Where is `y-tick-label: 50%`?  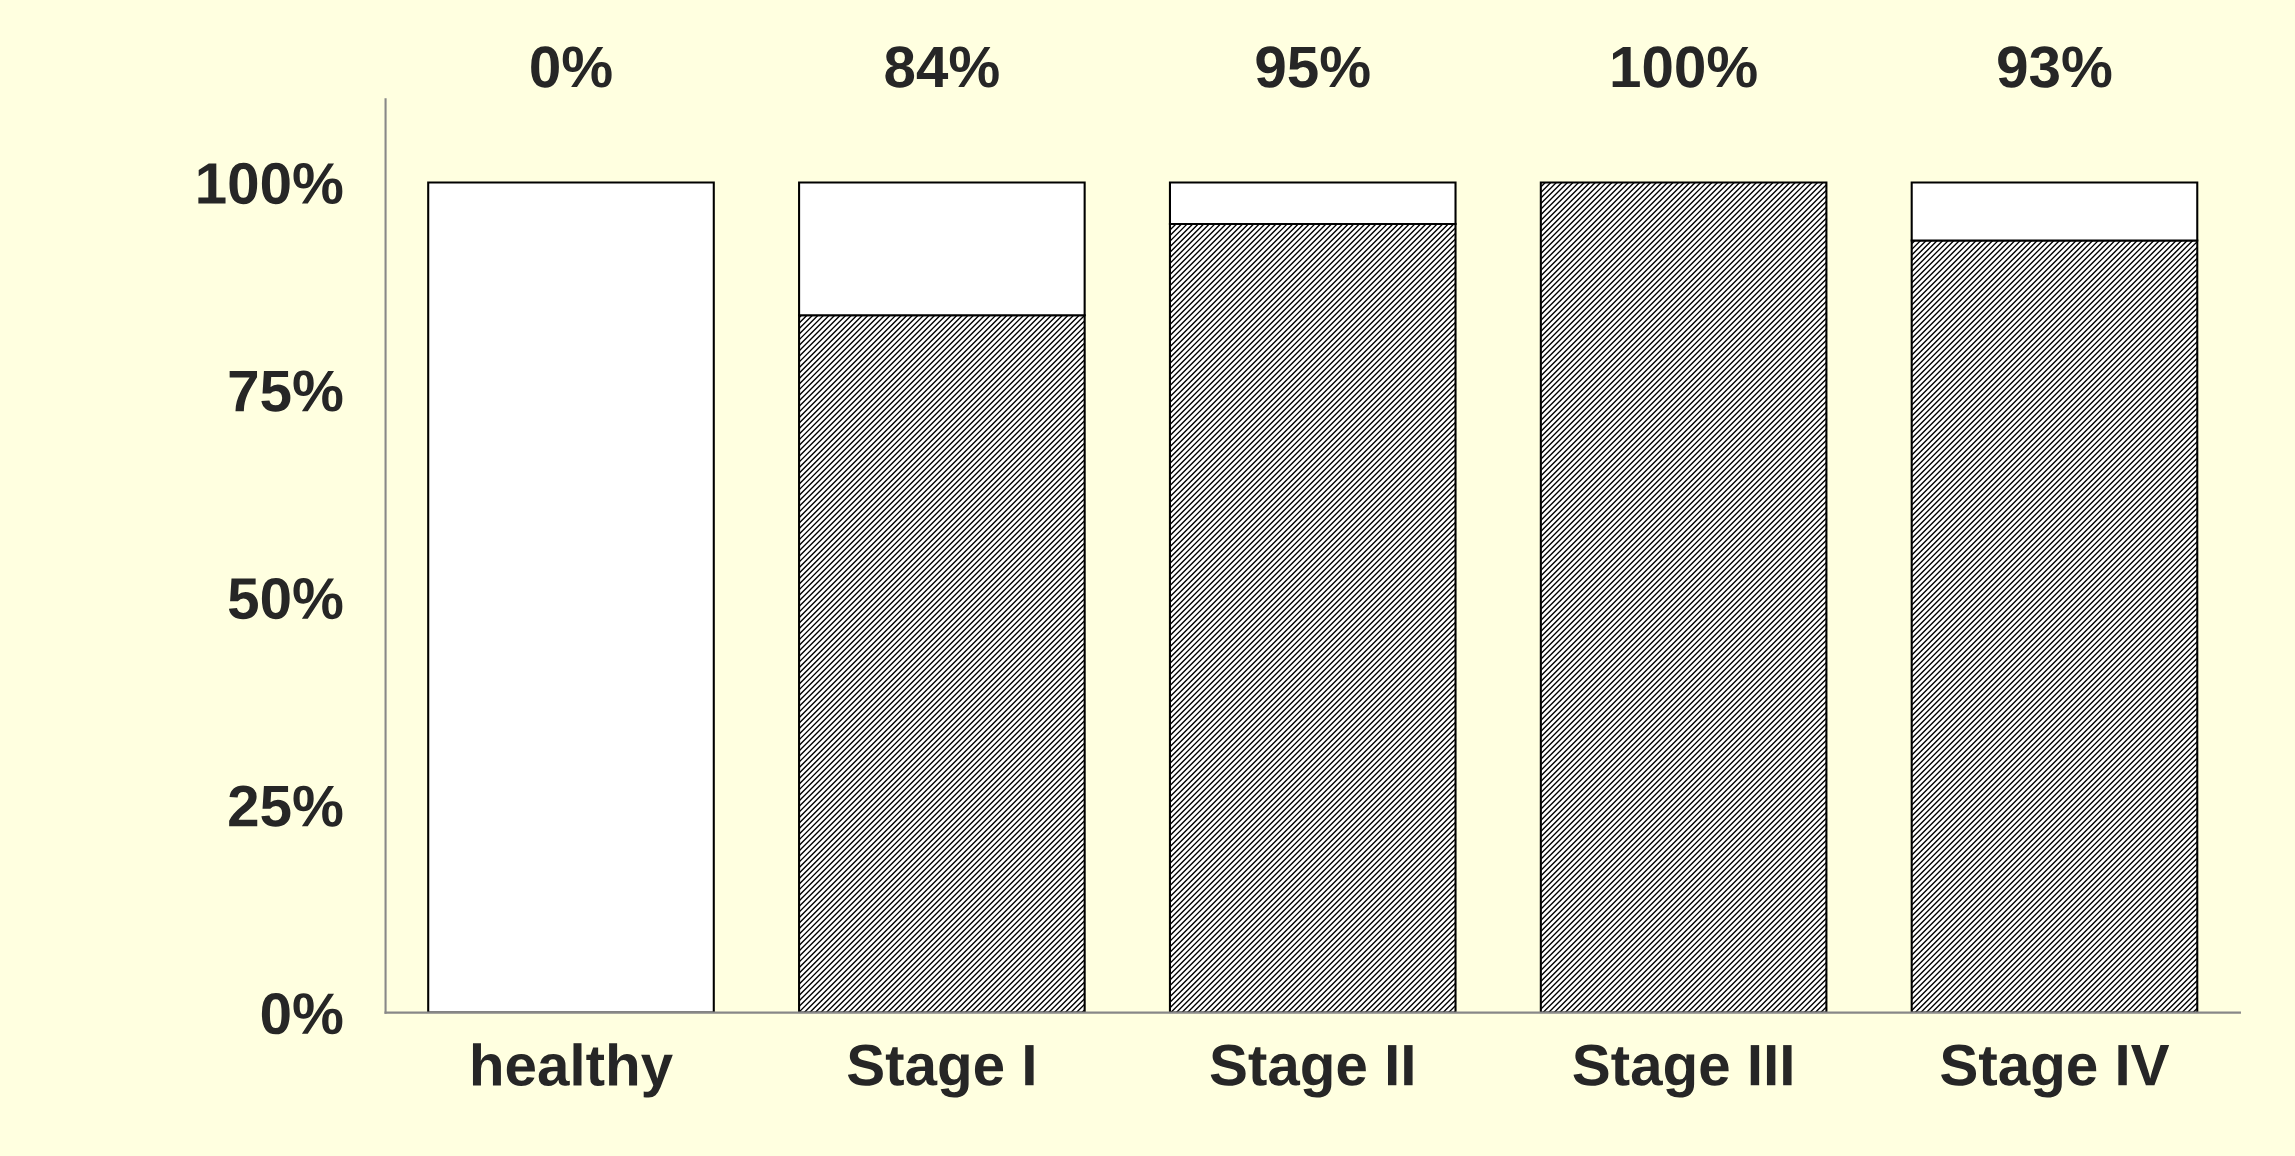 y-tick-label: 50% is located at coordinates (285, 598).